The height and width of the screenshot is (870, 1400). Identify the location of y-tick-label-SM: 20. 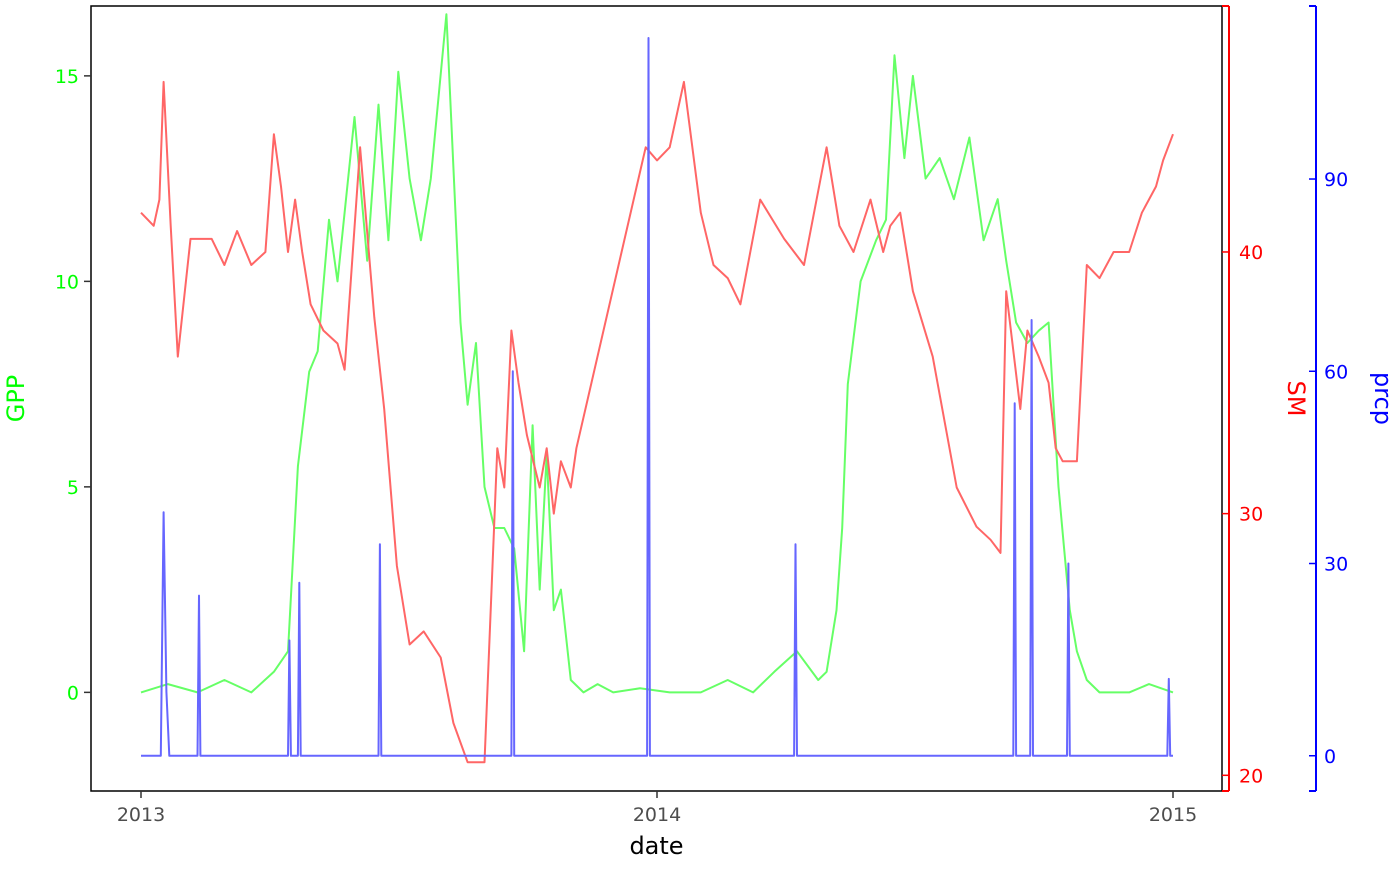
(1251, 776).